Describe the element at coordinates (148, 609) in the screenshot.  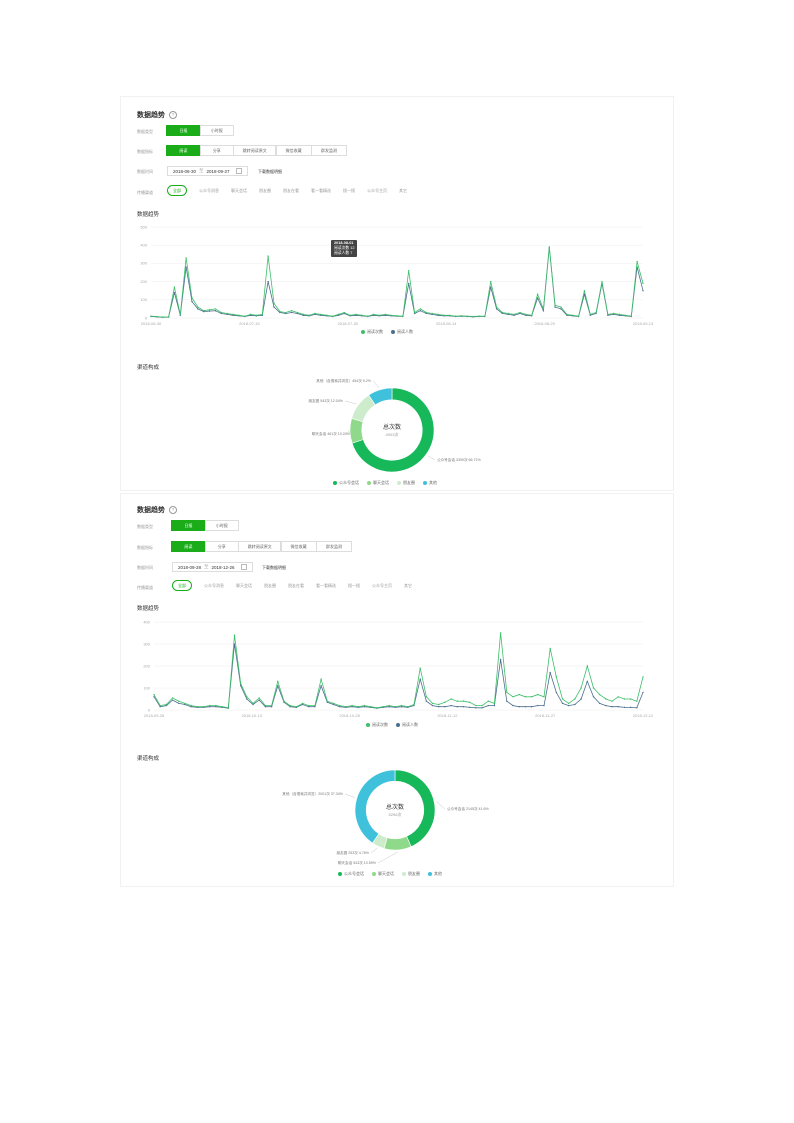
I see `trend-section-title: 数据趋势` at that location.